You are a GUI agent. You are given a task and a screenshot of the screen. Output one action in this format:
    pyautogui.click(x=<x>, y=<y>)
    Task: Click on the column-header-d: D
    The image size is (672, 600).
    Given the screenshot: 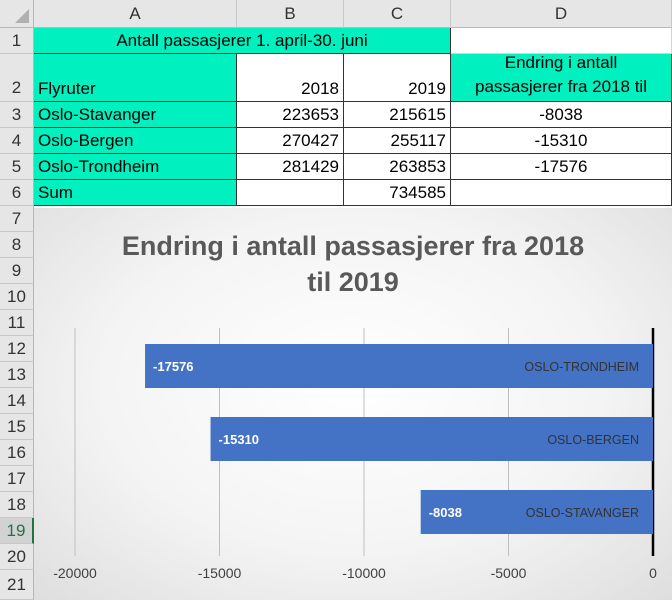 What is the action you would take?
    pyautogui.click(x=561, y=14)
    